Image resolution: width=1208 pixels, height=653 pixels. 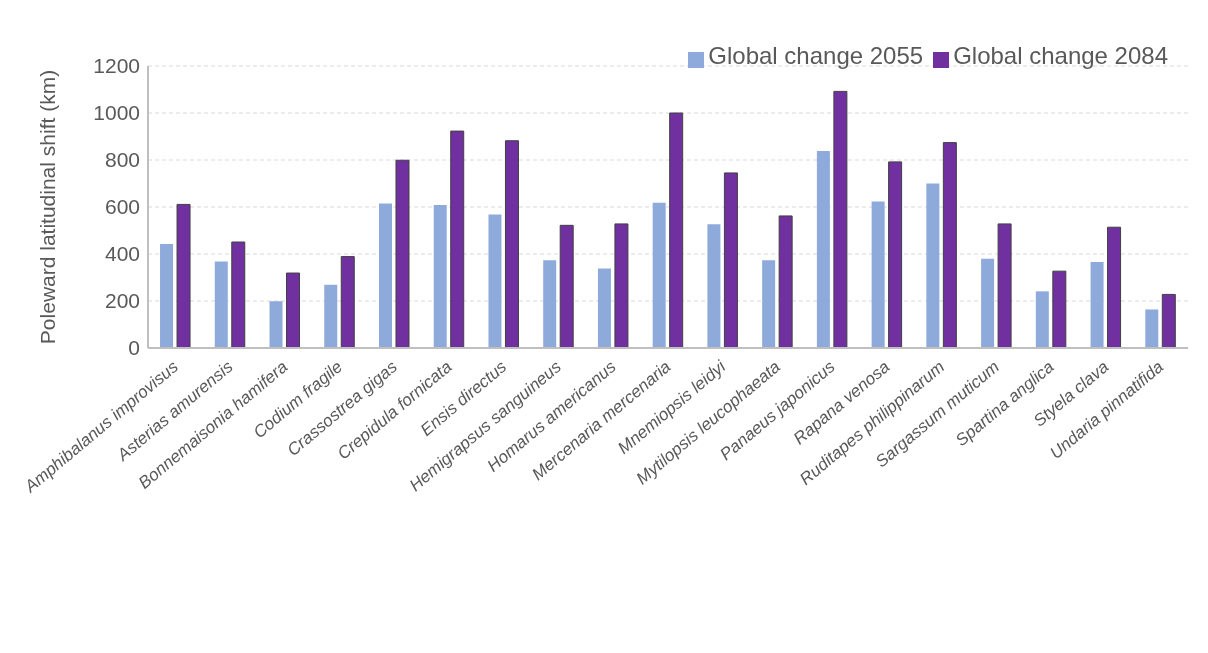 What do you see at coordinates (134, 348) in the screenshot?
I see `y-tick-label: 0` at bounding box center [134, 348].